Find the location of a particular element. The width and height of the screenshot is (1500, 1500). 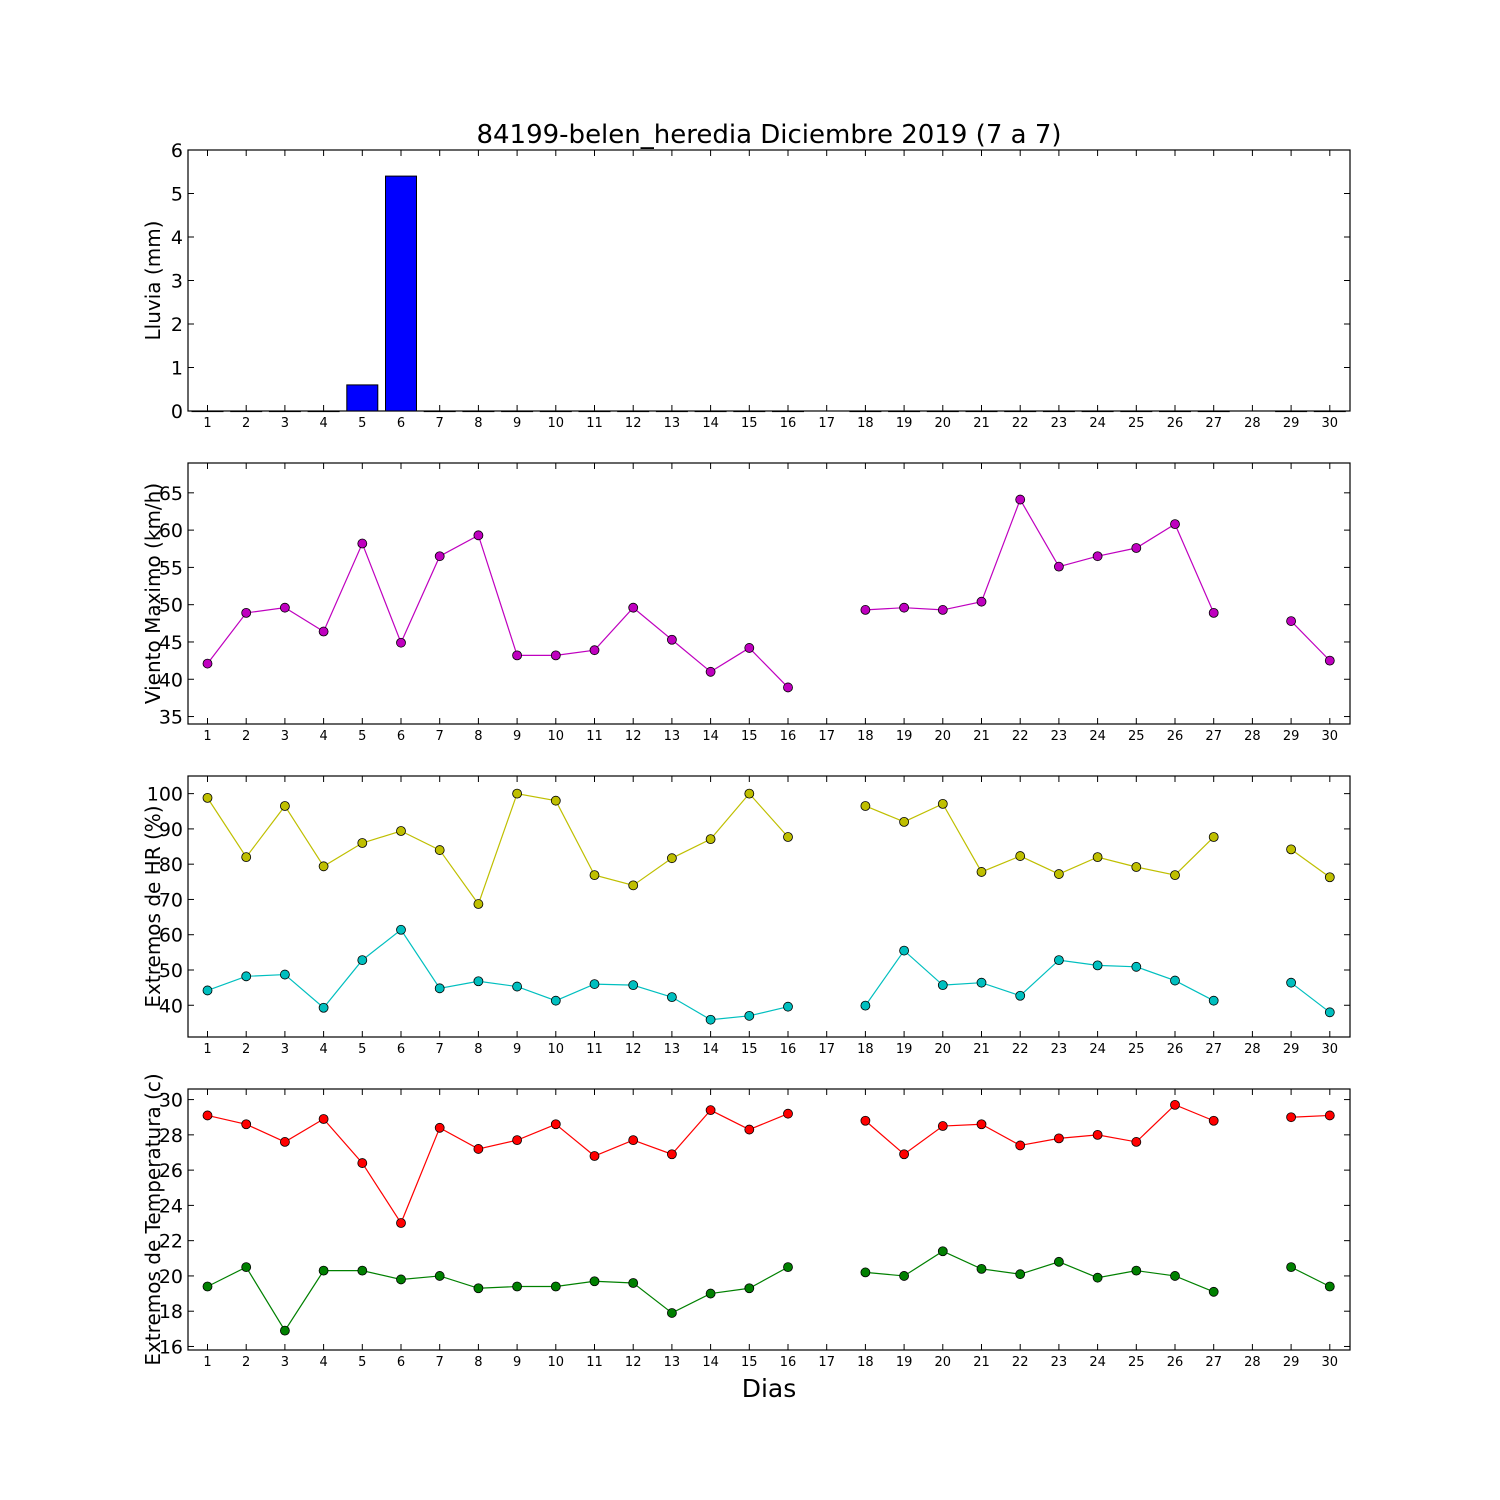

x-tick-label: 10 is located at coordinates (556, 423).